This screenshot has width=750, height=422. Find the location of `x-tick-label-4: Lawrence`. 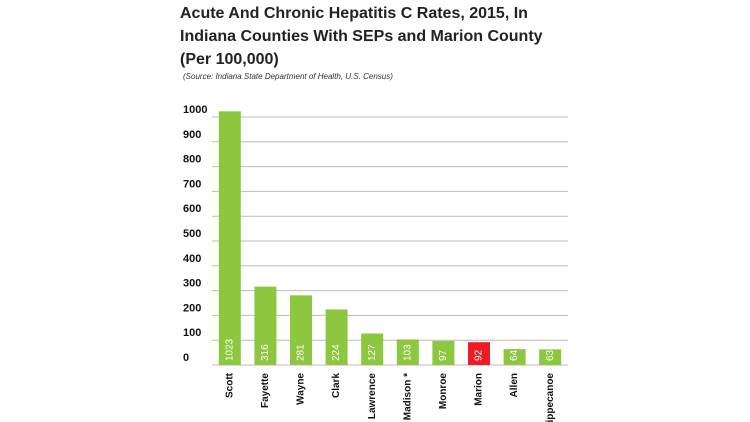

x-tick-label-4: Lawrence is located at coordinates (372, 396).